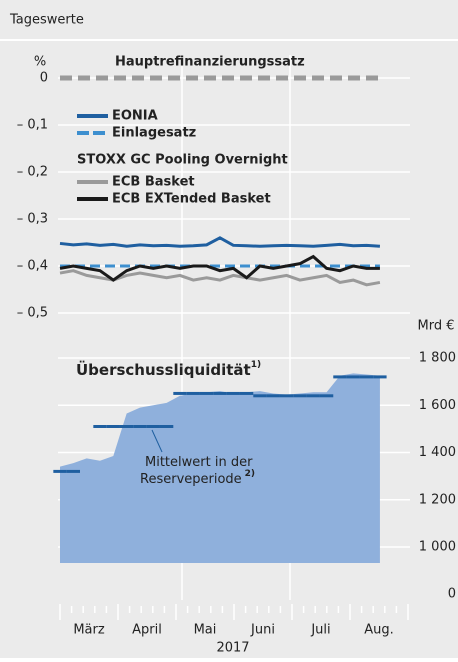 This screenshot has height=662, width=458. I want to click on y2-tick-label: 1 200, so click(437, 499).